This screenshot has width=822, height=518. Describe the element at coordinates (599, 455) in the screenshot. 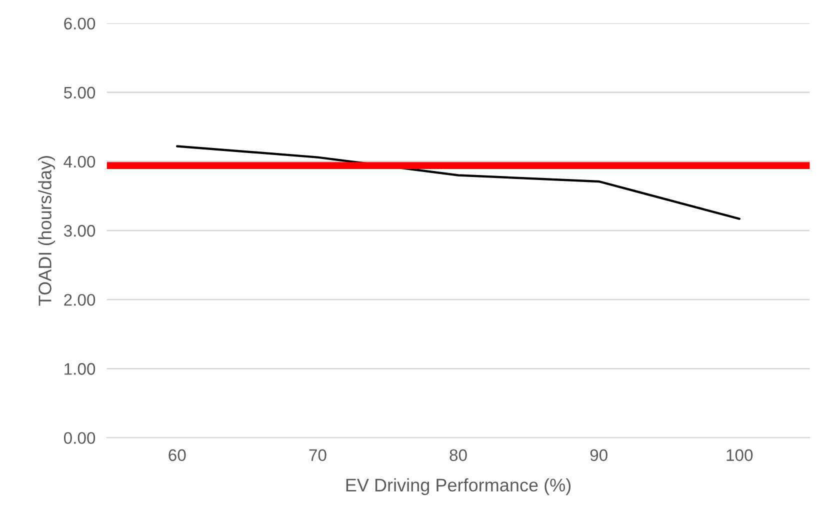

I see `x-tick-label: 90` at that location.